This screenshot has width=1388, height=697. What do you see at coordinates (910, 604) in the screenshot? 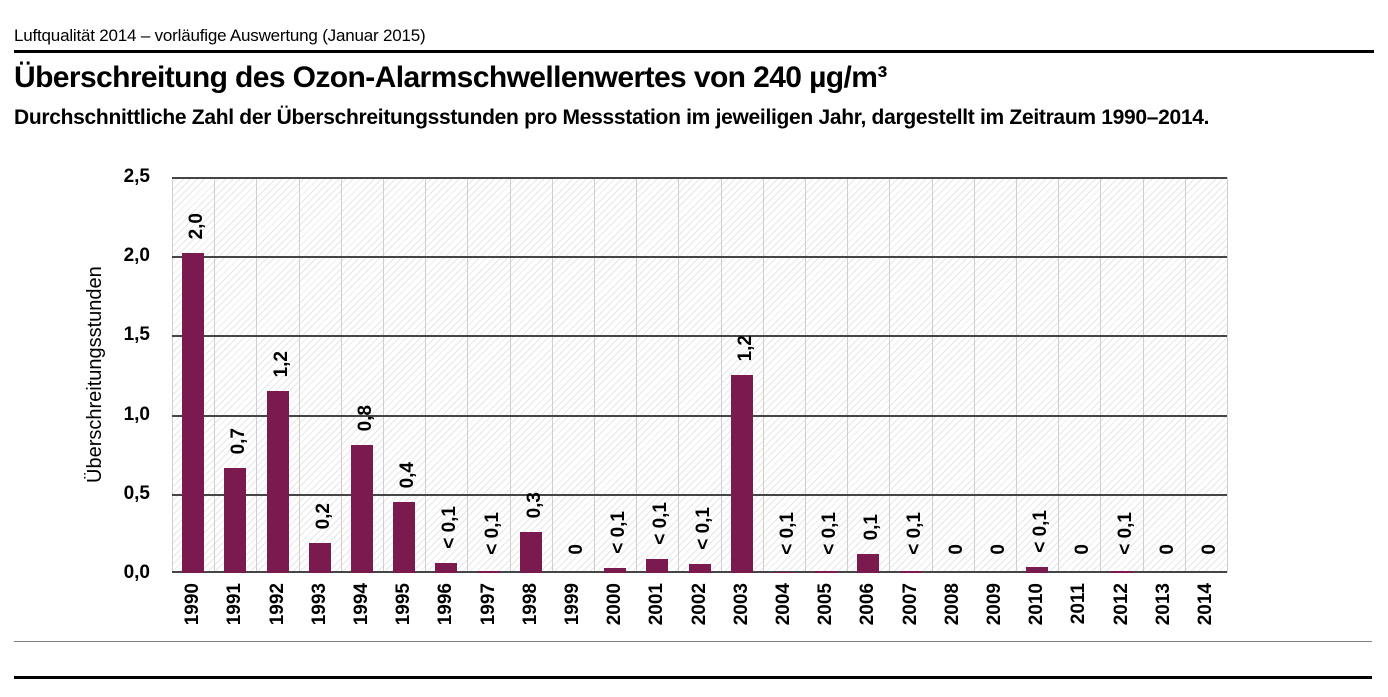
I see `x-tick-label: 2007` at bounding box center [910, 604].